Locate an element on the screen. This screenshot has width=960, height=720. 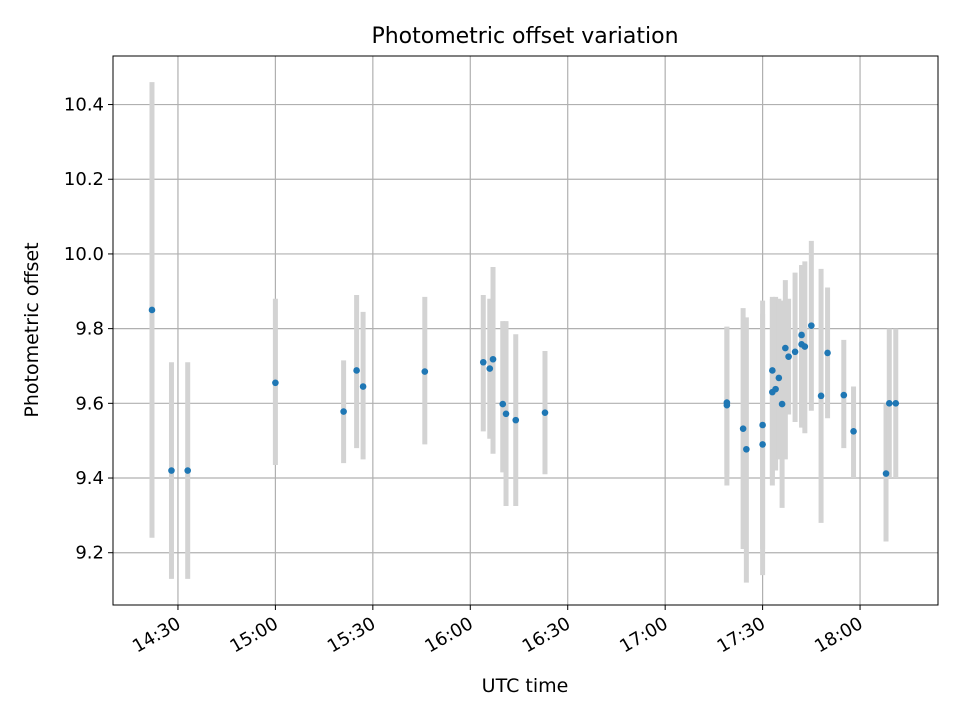
y-axis-ticks: 9.2 9.4 9.6 9.8 10.0 10.2 10.4 is located at coordinates (88, 329).